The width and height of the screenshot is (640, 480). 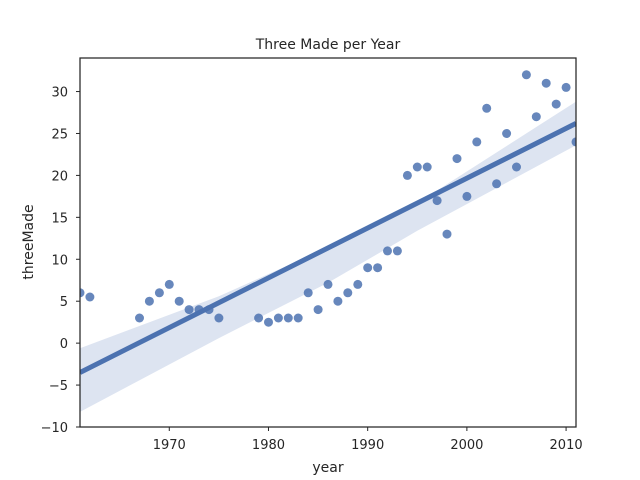 I want to click on y-tick-label: −10, so click(x=54, y=428).